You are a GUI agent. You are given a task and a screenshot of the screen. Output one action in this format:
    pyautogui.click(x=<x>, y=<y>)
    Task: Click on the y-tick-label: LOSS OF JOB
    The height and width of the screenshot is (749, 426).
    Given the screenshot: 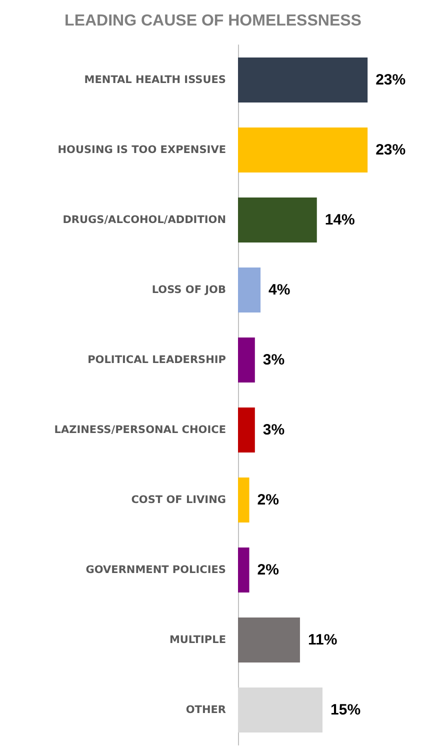 What is the action you would take?
    pyautogui.click(x=189, y=290)
    